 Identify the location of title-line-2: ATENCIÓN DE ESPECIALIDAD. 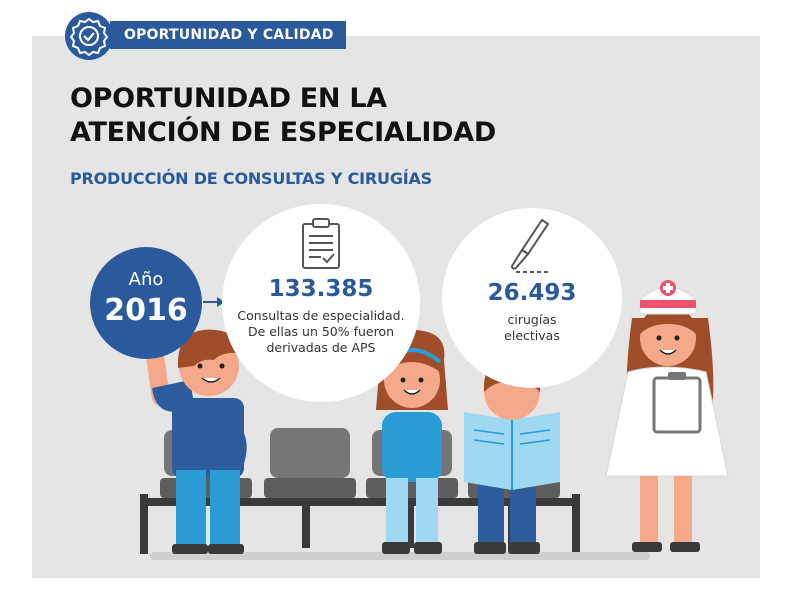
(283, 132).